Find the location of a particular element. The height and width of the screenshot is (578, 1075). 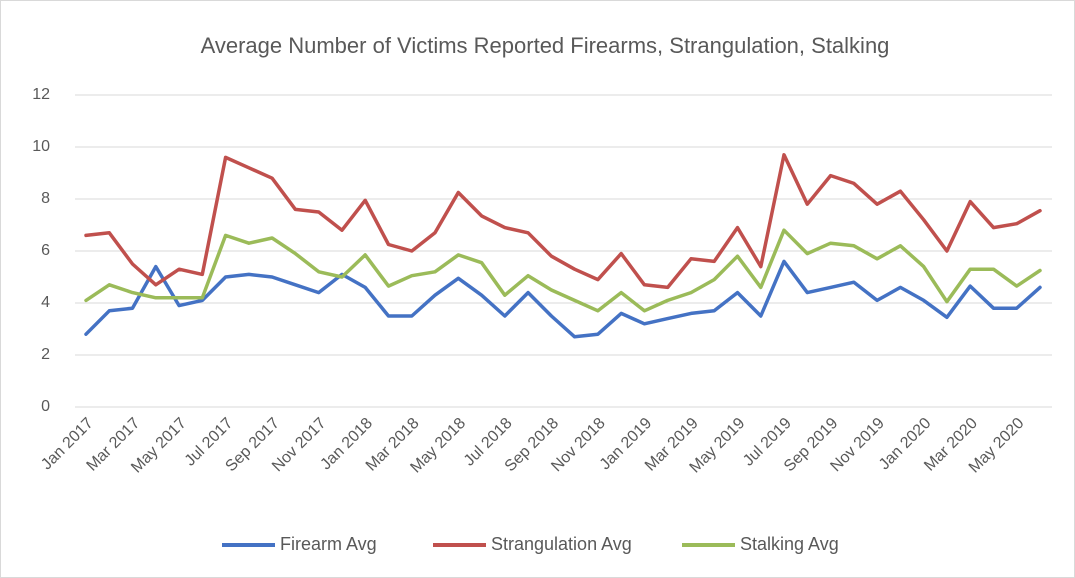

legend-label: Strangulation Avg is located at coordinates (561, 544).